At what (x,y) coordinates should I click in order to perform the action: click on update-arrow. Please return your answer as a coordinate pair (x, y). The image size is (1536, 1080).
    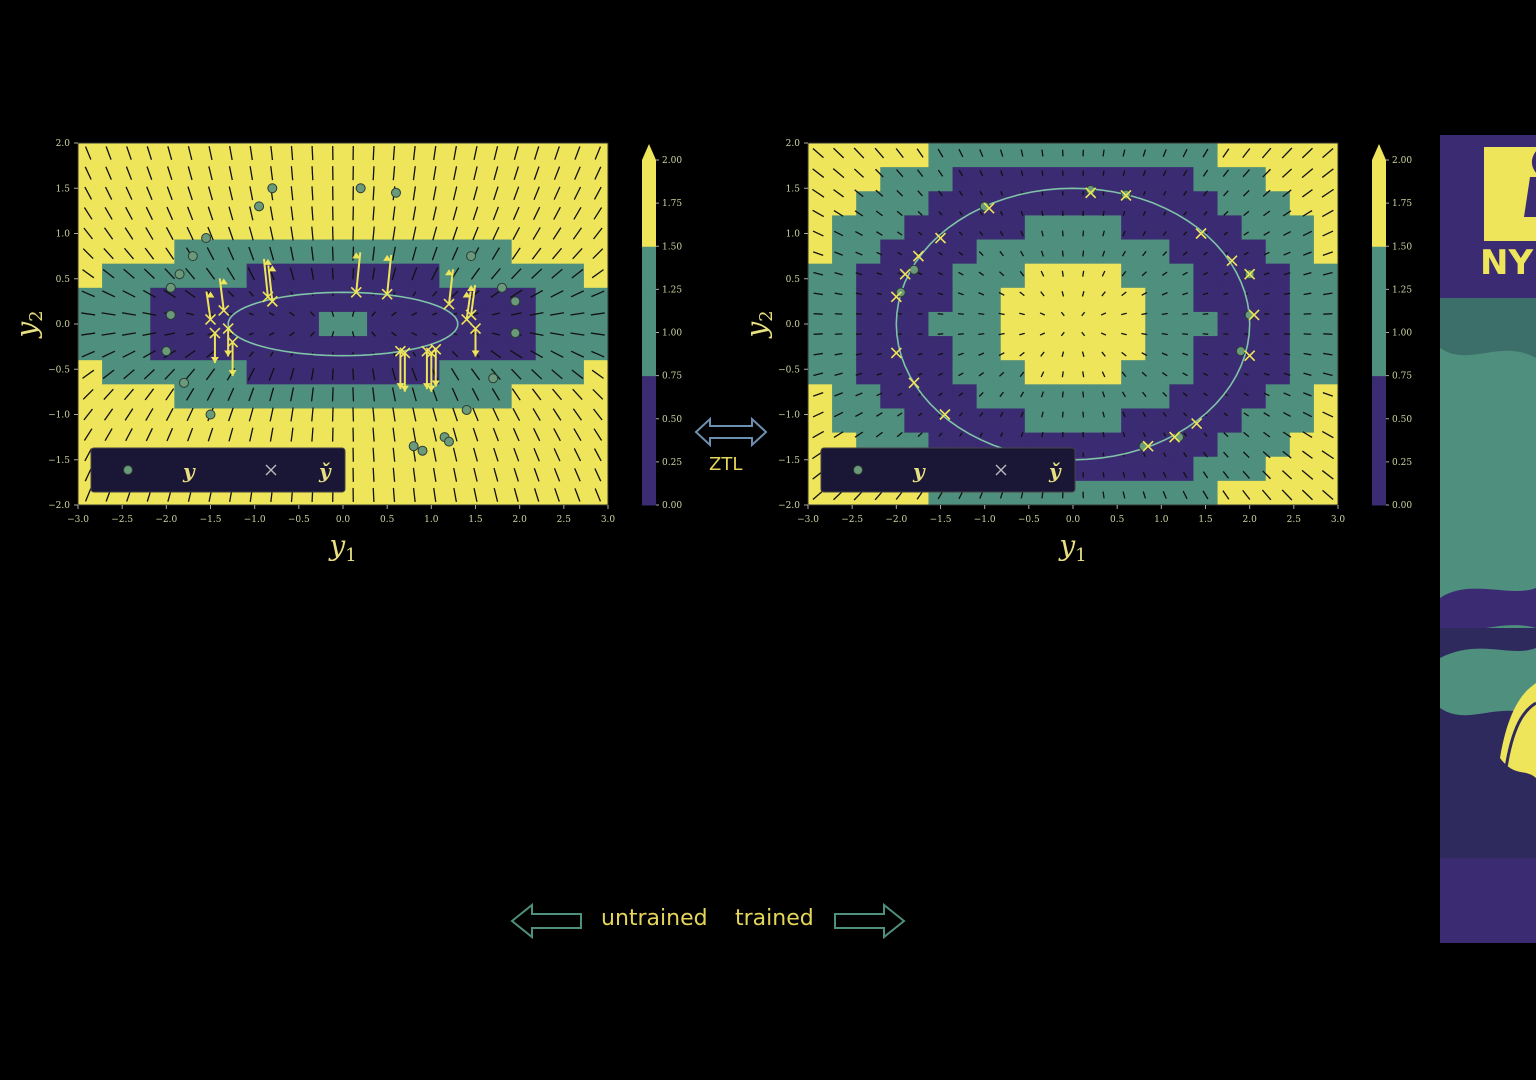
    Looking at the image, I should click on (468, 305).